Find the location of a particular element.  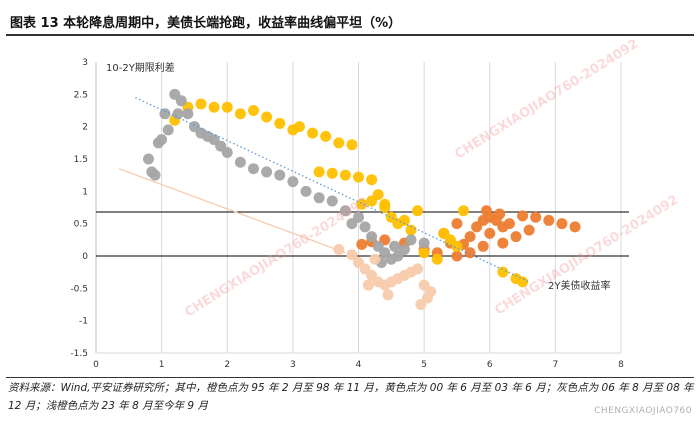

x-axis-title: 2Y美债收益率 is located at coordinates (579, 285).